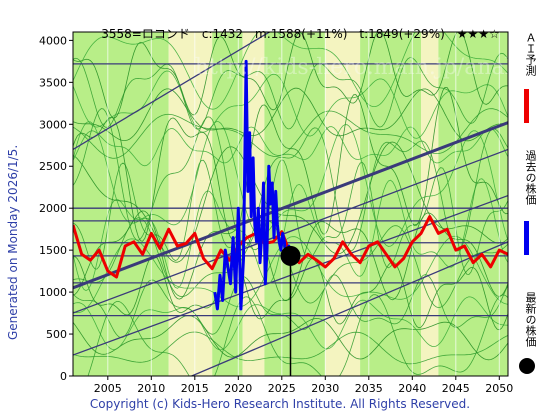  Describe the element at coordinates (53, 124) in the screenshot. I see `y-tick-label-3000: 3000` at that location.